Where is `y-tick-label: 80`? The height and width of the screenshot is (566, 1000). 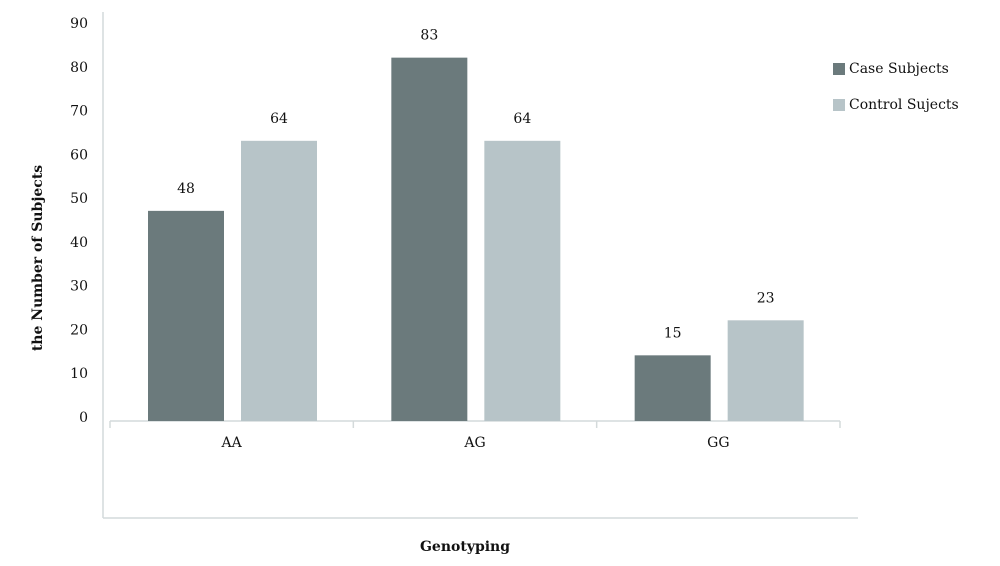
y-tick-label: 80 is located at coordinates (79, 68).